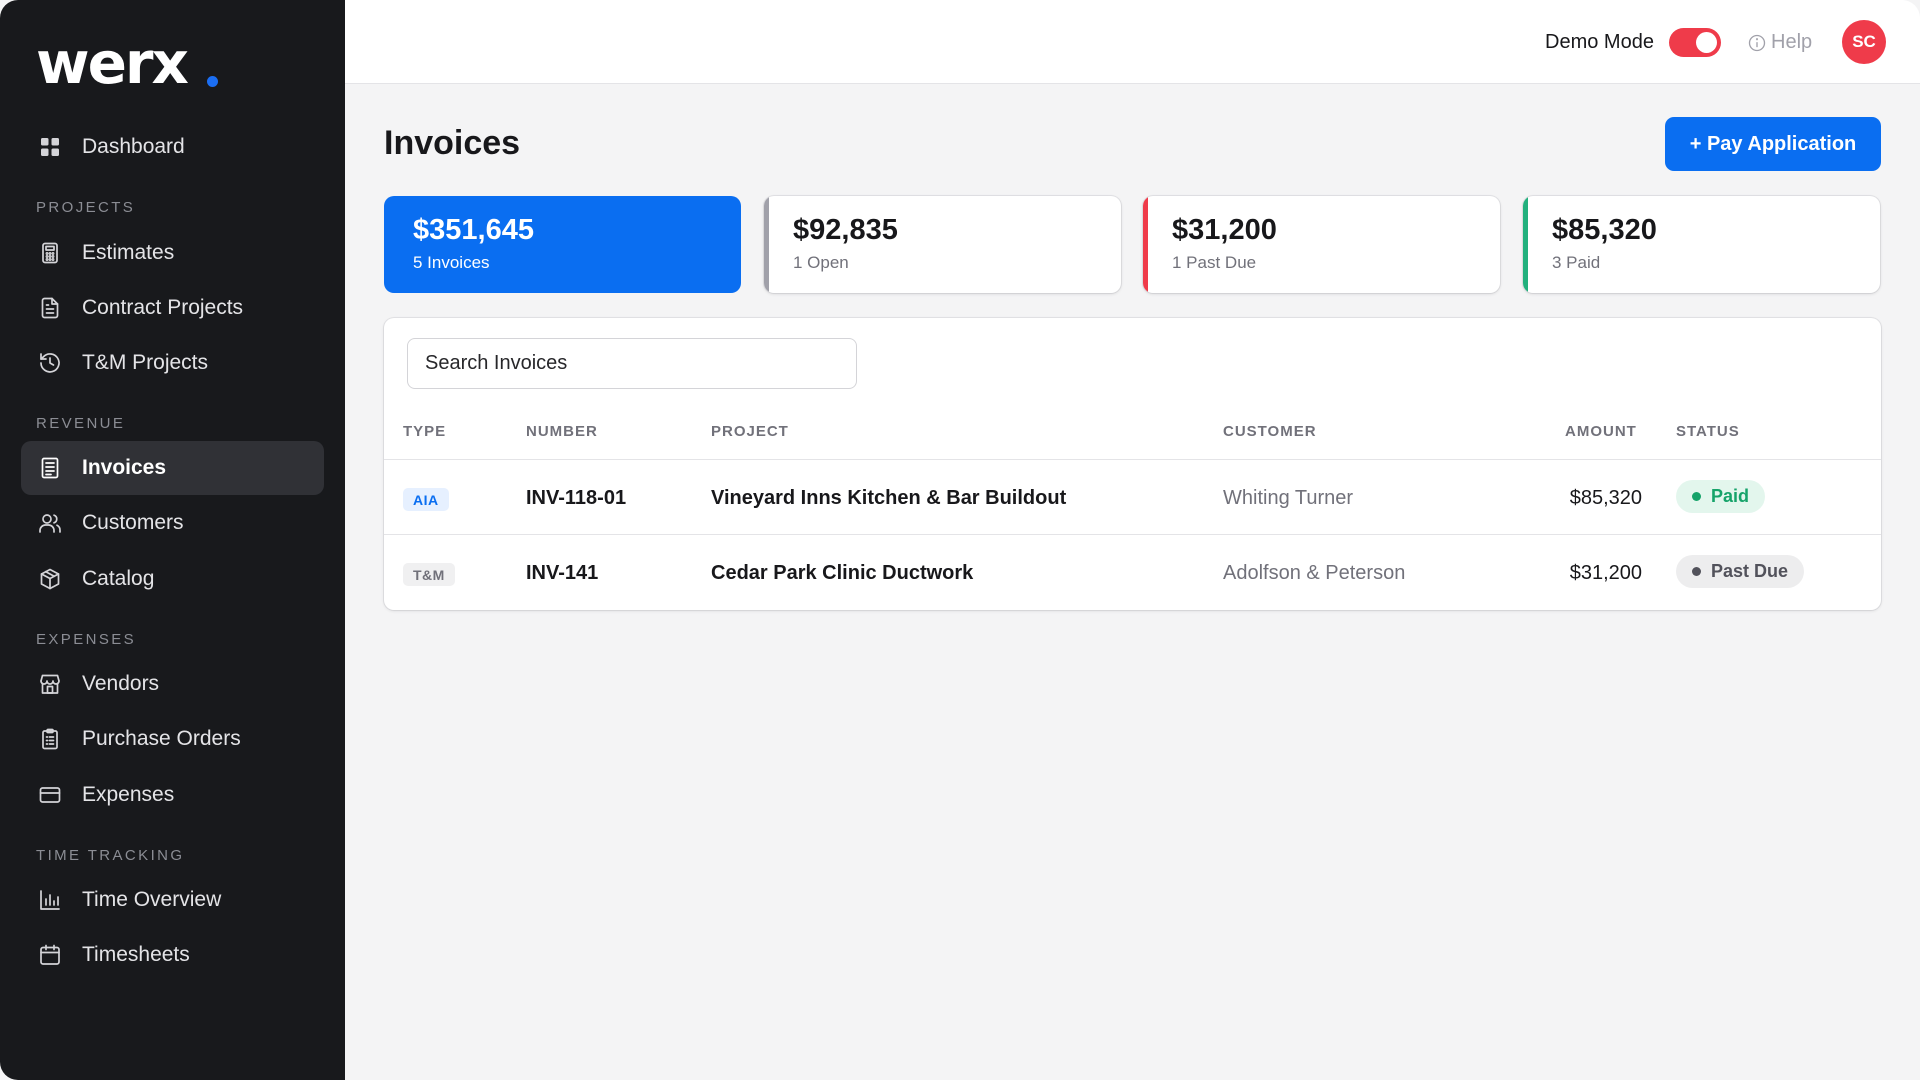 Image resolution: width=1920 pixels, height=1080 pixels. Describe the element at coordinates (1701, 244) in the screenshot. I see `stat-card-paid: $85,320 3 Paid` at that location.